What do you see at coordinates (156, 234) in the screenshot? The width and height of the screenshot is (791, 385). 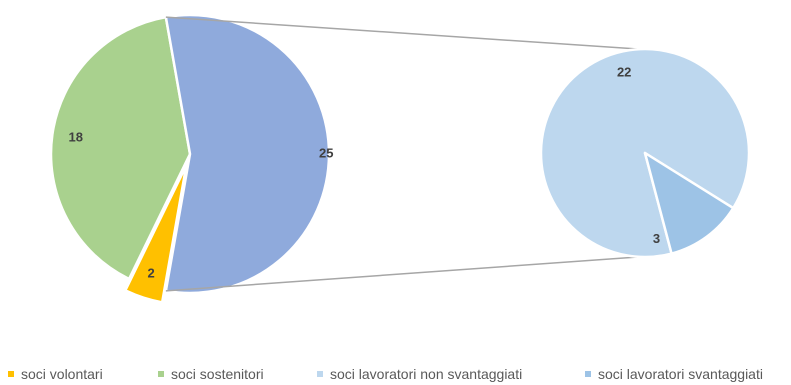 I see `pie-slice-soci-volontari` at bounding box center [156, 234].